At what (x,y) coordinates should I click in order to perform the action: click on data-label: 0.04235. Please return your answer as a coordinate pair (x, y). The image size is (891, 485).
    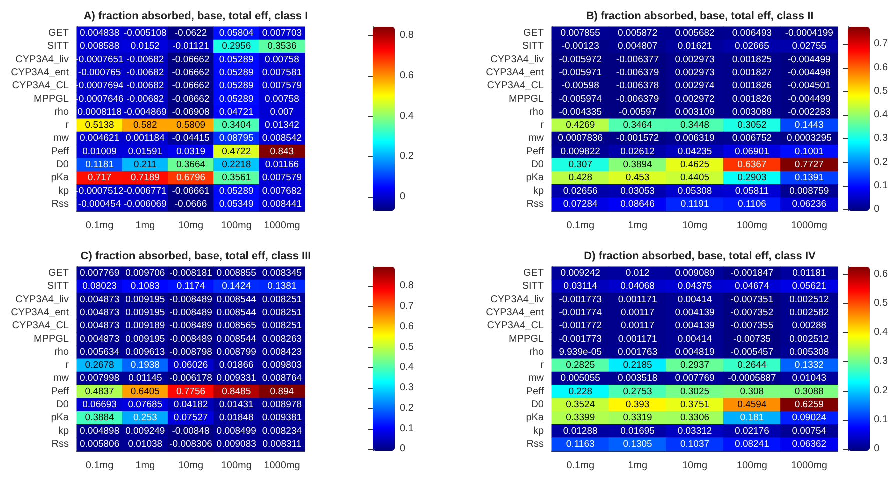
    Looking at the image, I should click on (695, 152).